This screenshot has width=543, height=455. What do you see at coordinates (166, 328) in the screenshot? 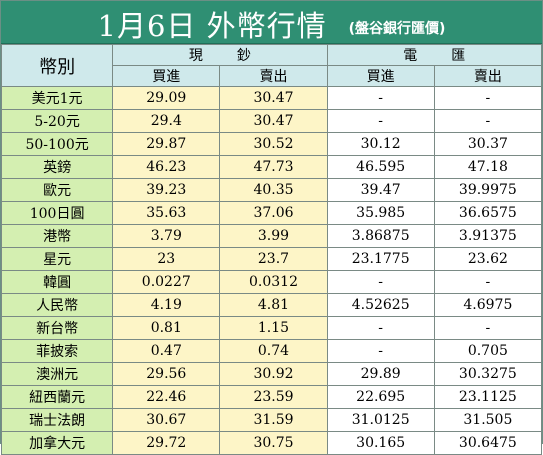
I see `cash-buy-cell: 0.81` at bounding box center [166, 328].